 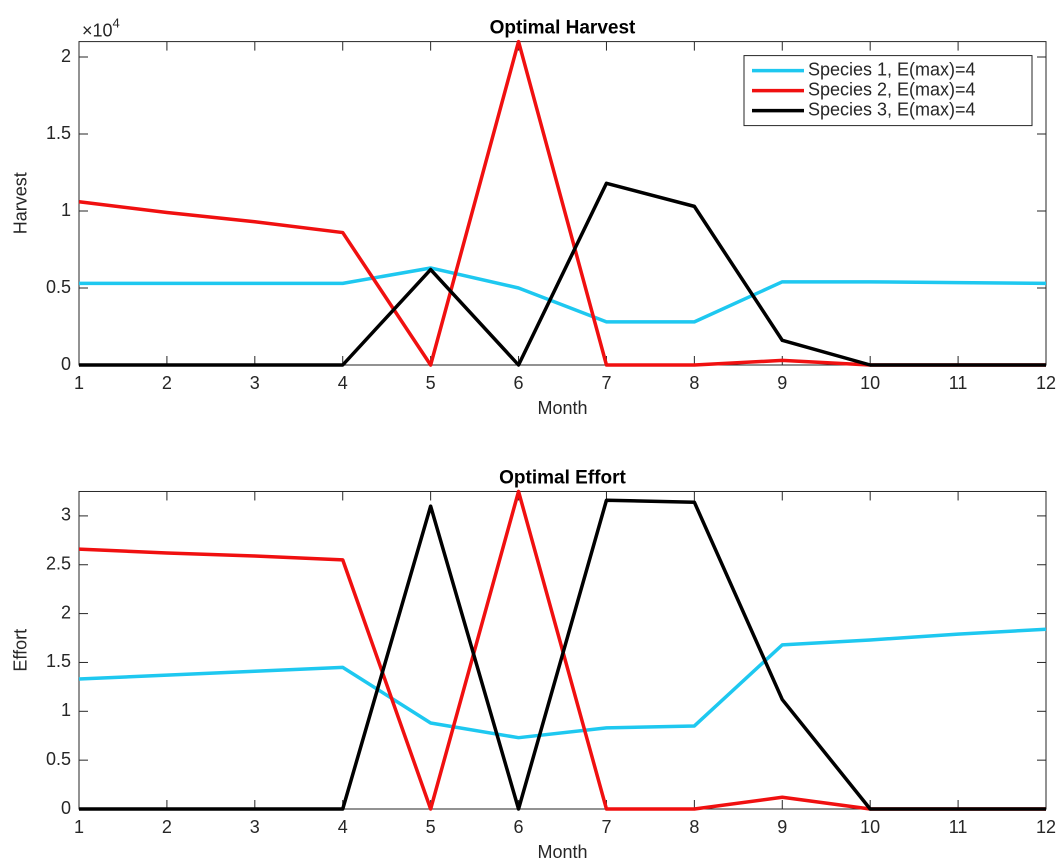 I want to click on y-exponent: ×10⁴, so click(x=101, y=28).